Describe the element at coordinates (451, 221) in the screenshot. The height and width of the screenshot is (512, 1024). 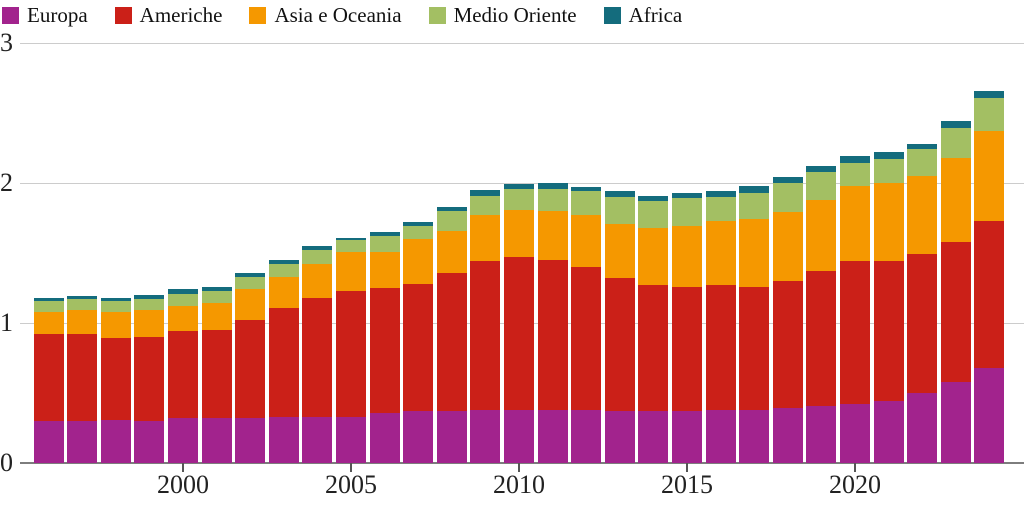
I see `bar-2008-segment-medio-oriente` at that location.